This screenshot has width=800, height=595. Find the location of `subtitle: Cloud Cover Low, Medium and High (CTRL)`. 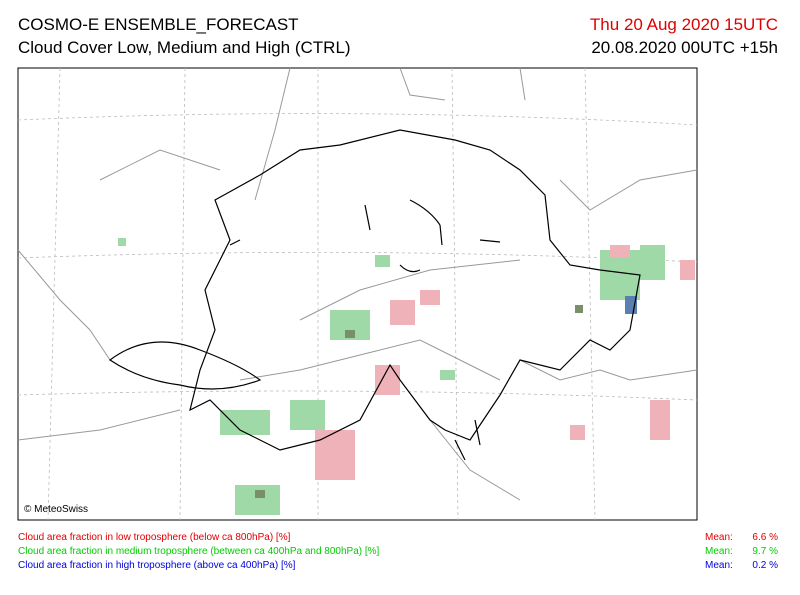

subtitle: Cloud Cover Low, Medium and High (CTRL) is located at coordinates (184, 47).